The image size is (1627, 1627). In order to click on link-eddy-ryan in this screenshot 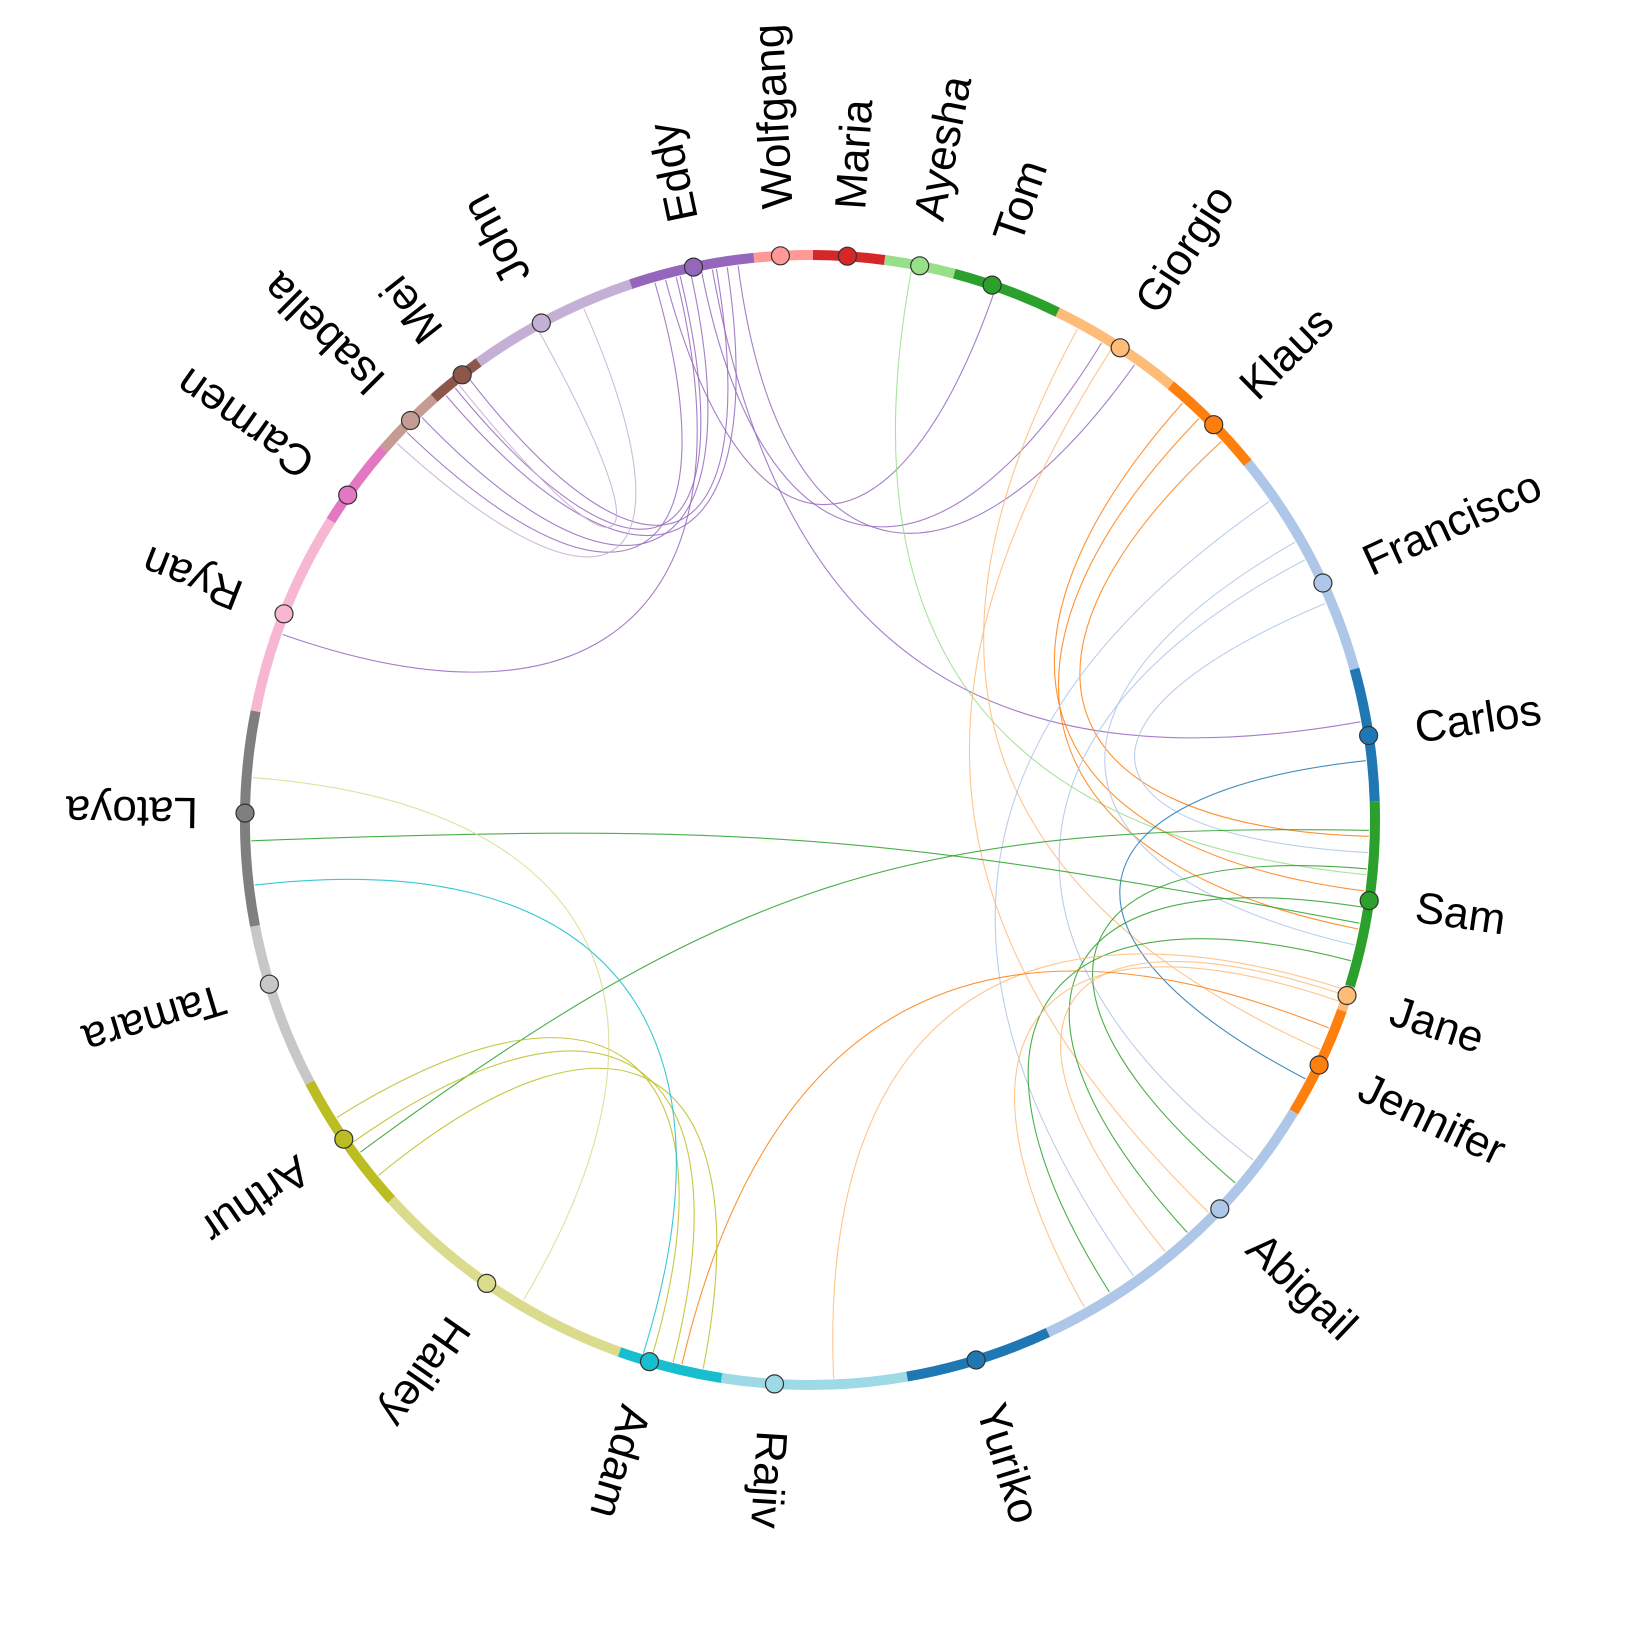, I will do `click(490, 475)`.